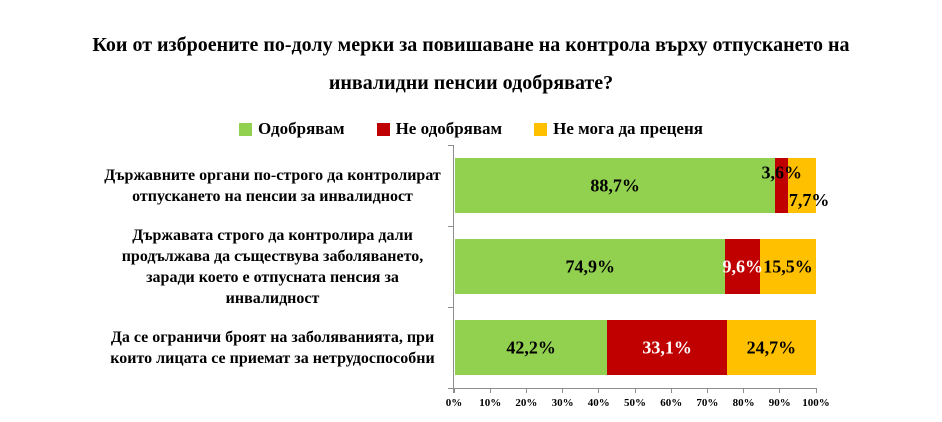  Describe the element at coordinates (598, 403) in the screenshot. I see `x-axis-tick-label: 40%` at that location.